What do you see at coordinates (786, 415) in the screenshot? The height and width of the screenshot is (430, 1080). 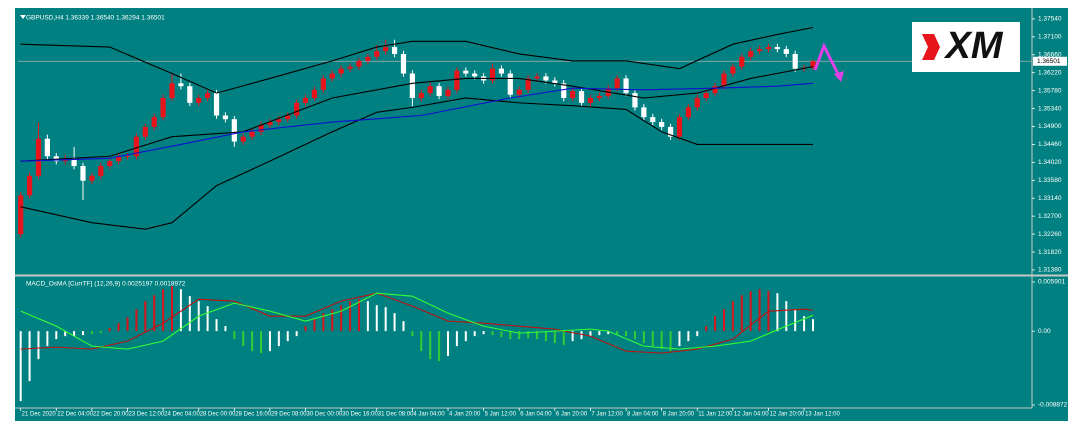 I see `x-tick-label: 12 Jan 20:00` at bounding box center [786, 415].